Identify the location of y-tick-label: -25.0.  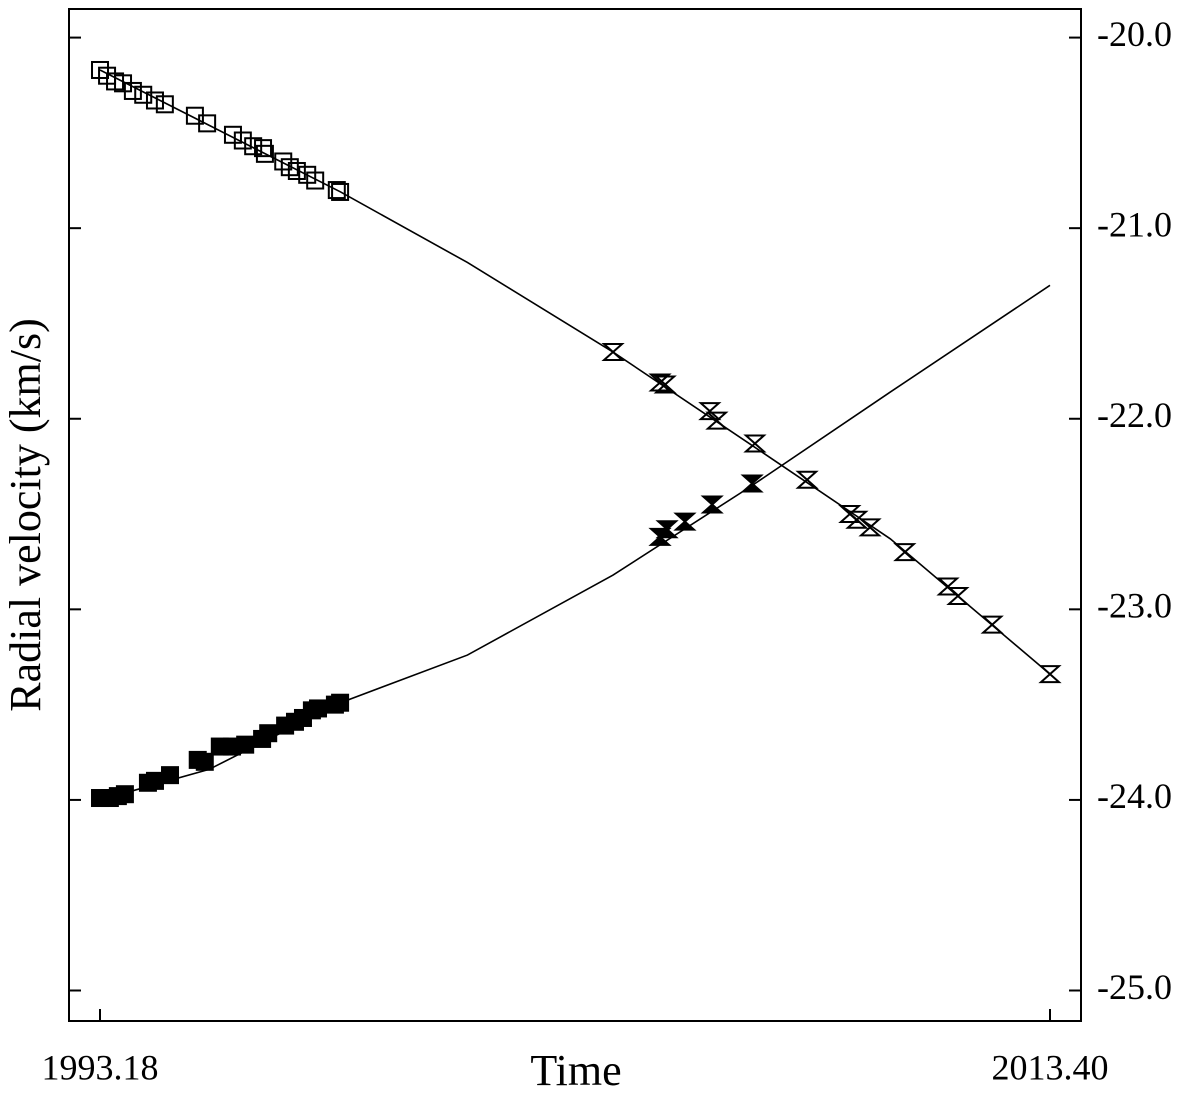
(1134, 987).